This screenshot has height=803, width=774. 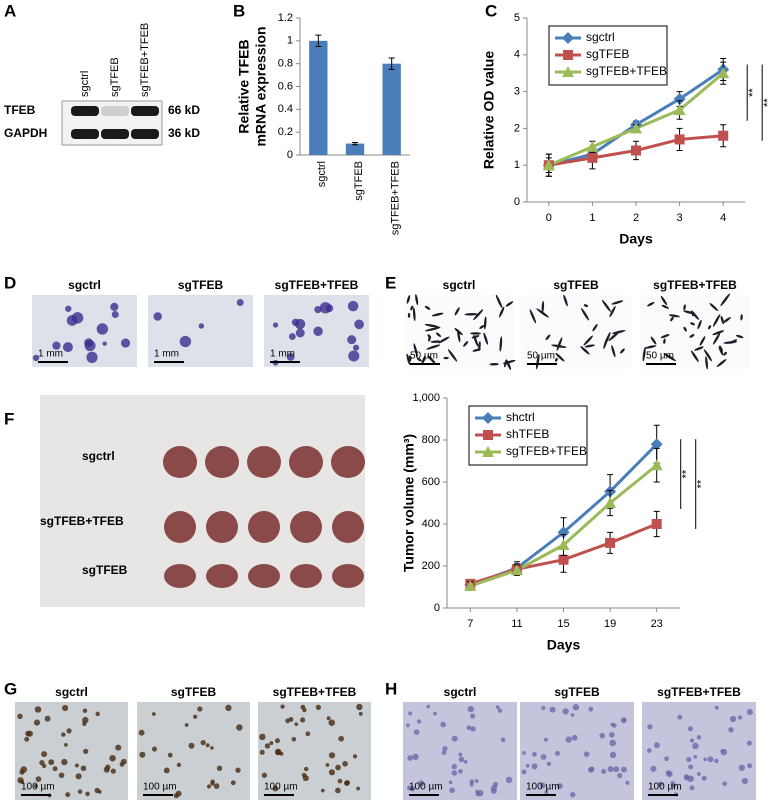 What do you see at coordinates (396, 198) in the screenshot?
I see `x-tick-label: sgTFEB+TFEB` at bounding box center [396, 198].